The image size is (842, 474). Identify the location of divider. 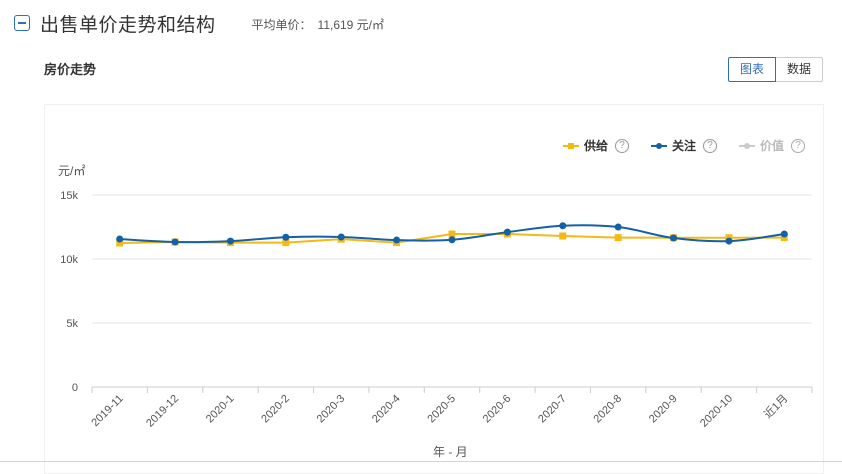
(421, 461).